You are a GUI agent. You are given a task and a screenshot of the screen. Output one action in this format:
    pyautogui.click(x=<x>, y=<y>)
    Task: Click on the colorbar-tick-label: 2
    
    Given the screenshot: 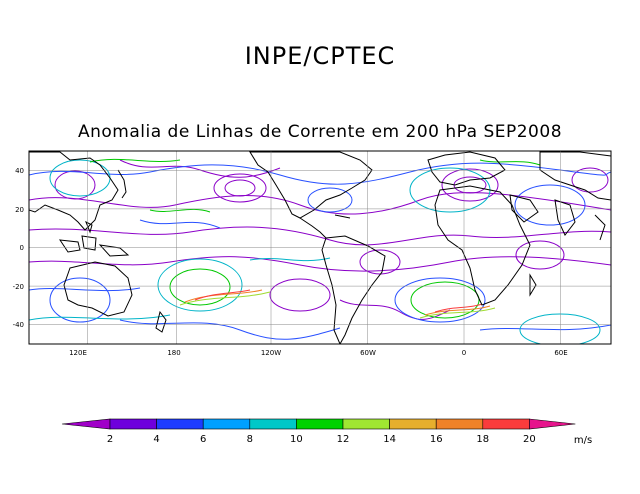 What is the action you would take?
    pyautogui.click(x=110, y=439)
    